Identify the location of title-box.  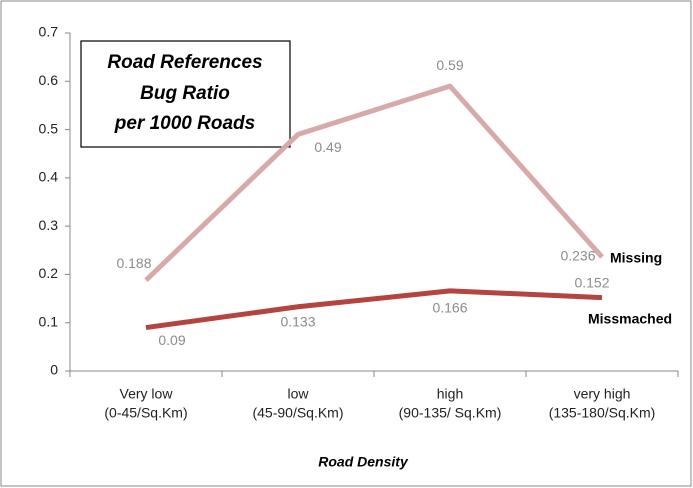
(185, 94).